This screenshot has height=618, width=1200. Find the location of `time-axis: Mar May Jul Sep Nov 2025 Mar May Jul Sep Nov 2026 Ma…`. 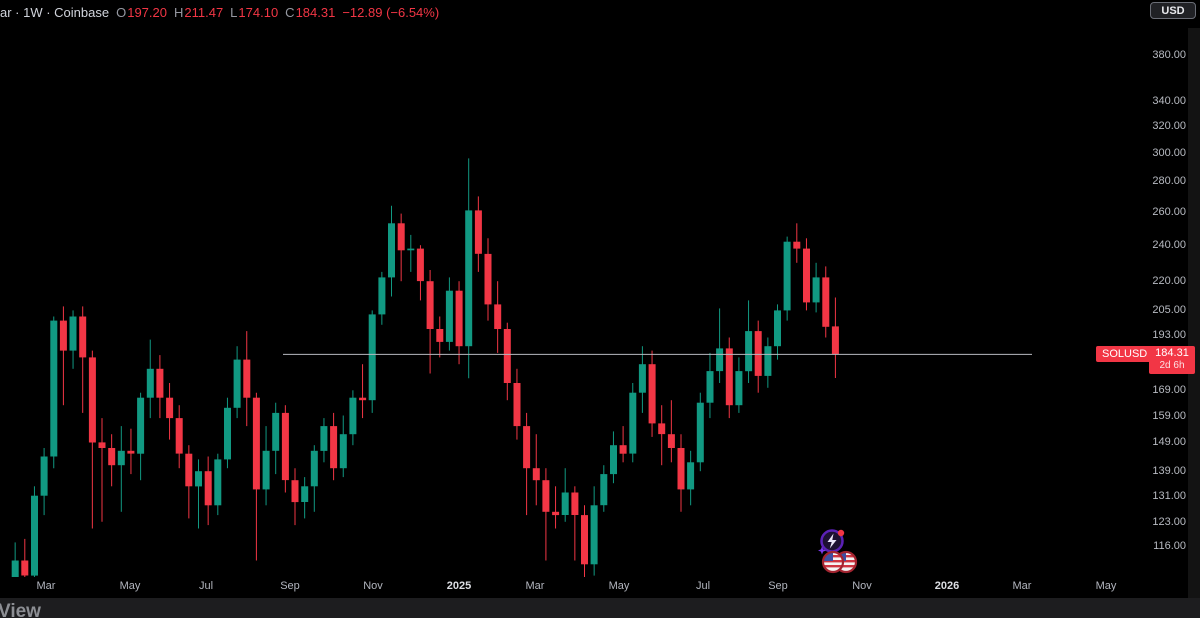

time-axis: Mar May Jul Sep Nov 2025 Mar May Jul Sep Nov 2026 Ma… is located at coordinates (565, 588).